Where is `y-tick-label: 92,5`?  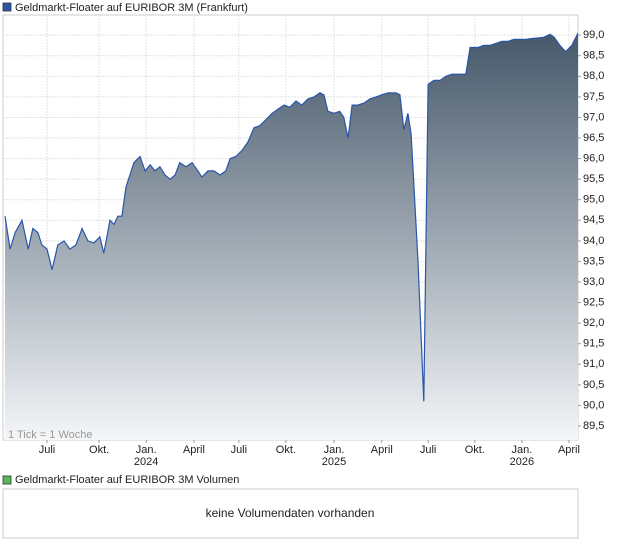 y-tick-label: 92,5 is located at coordinates (593, 302).